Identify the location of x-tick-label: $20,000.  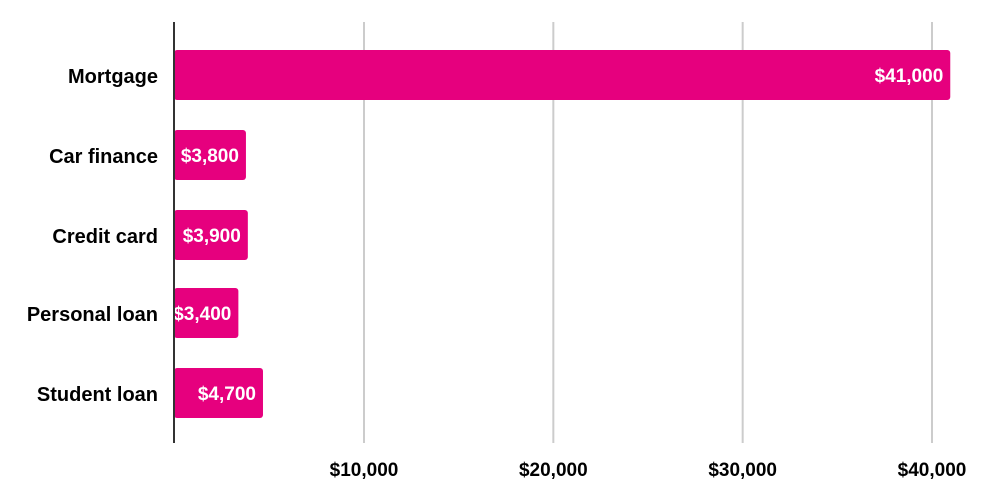
(553, 470).